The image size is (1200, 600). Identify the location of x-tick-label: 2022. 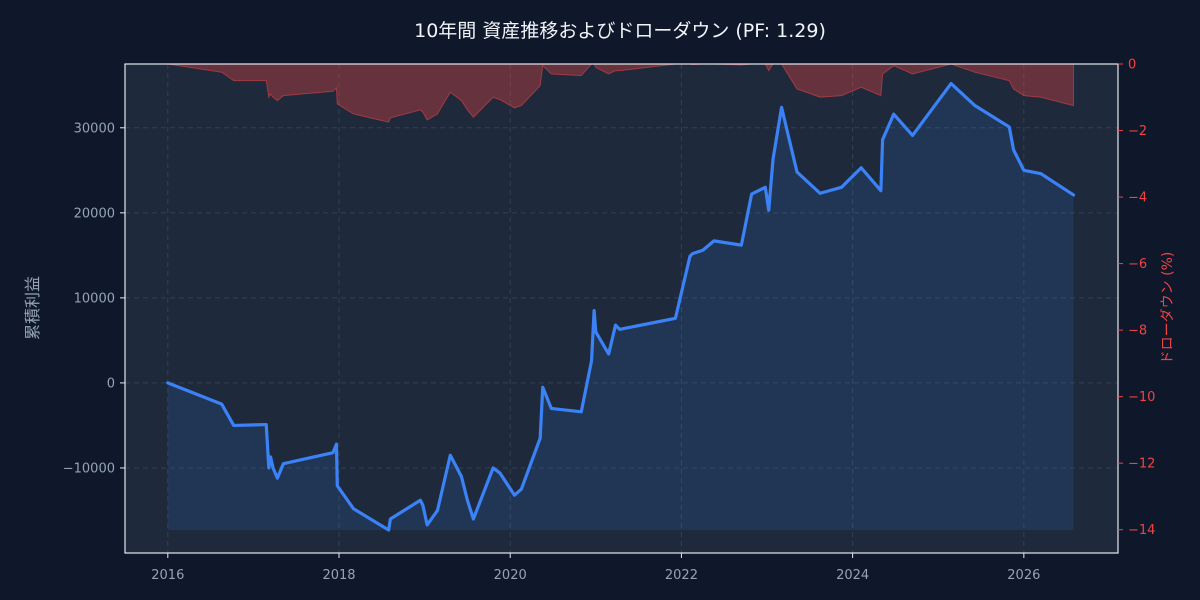
(681, 575).